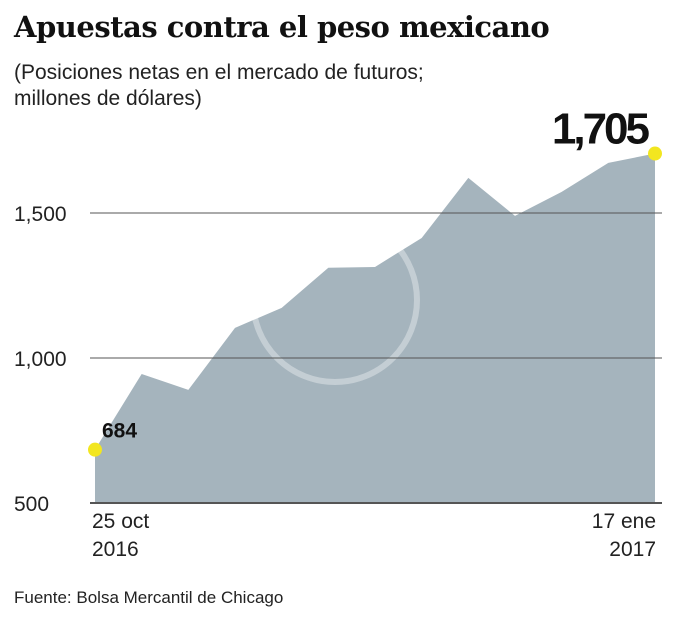 The image size is (677, 620). What do you see at coordinates (108, 98) in the screenshot?
I see `subtitle-line-2: millones de dólares)` at bounding box center [108, 98].